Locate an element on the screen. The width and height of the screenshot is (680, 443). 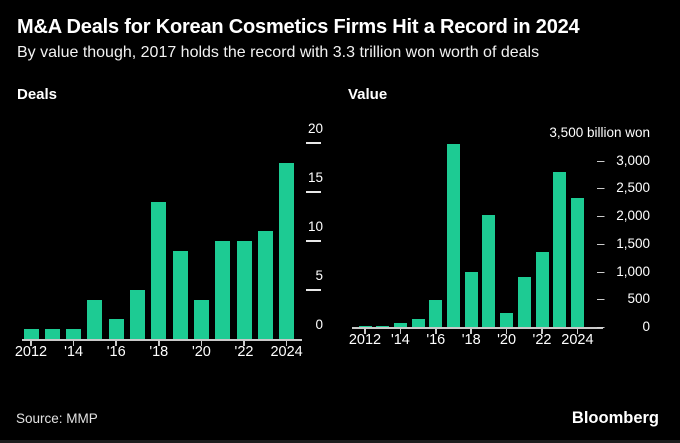
value-panel-title: Value is located at coordinates (368, 94).